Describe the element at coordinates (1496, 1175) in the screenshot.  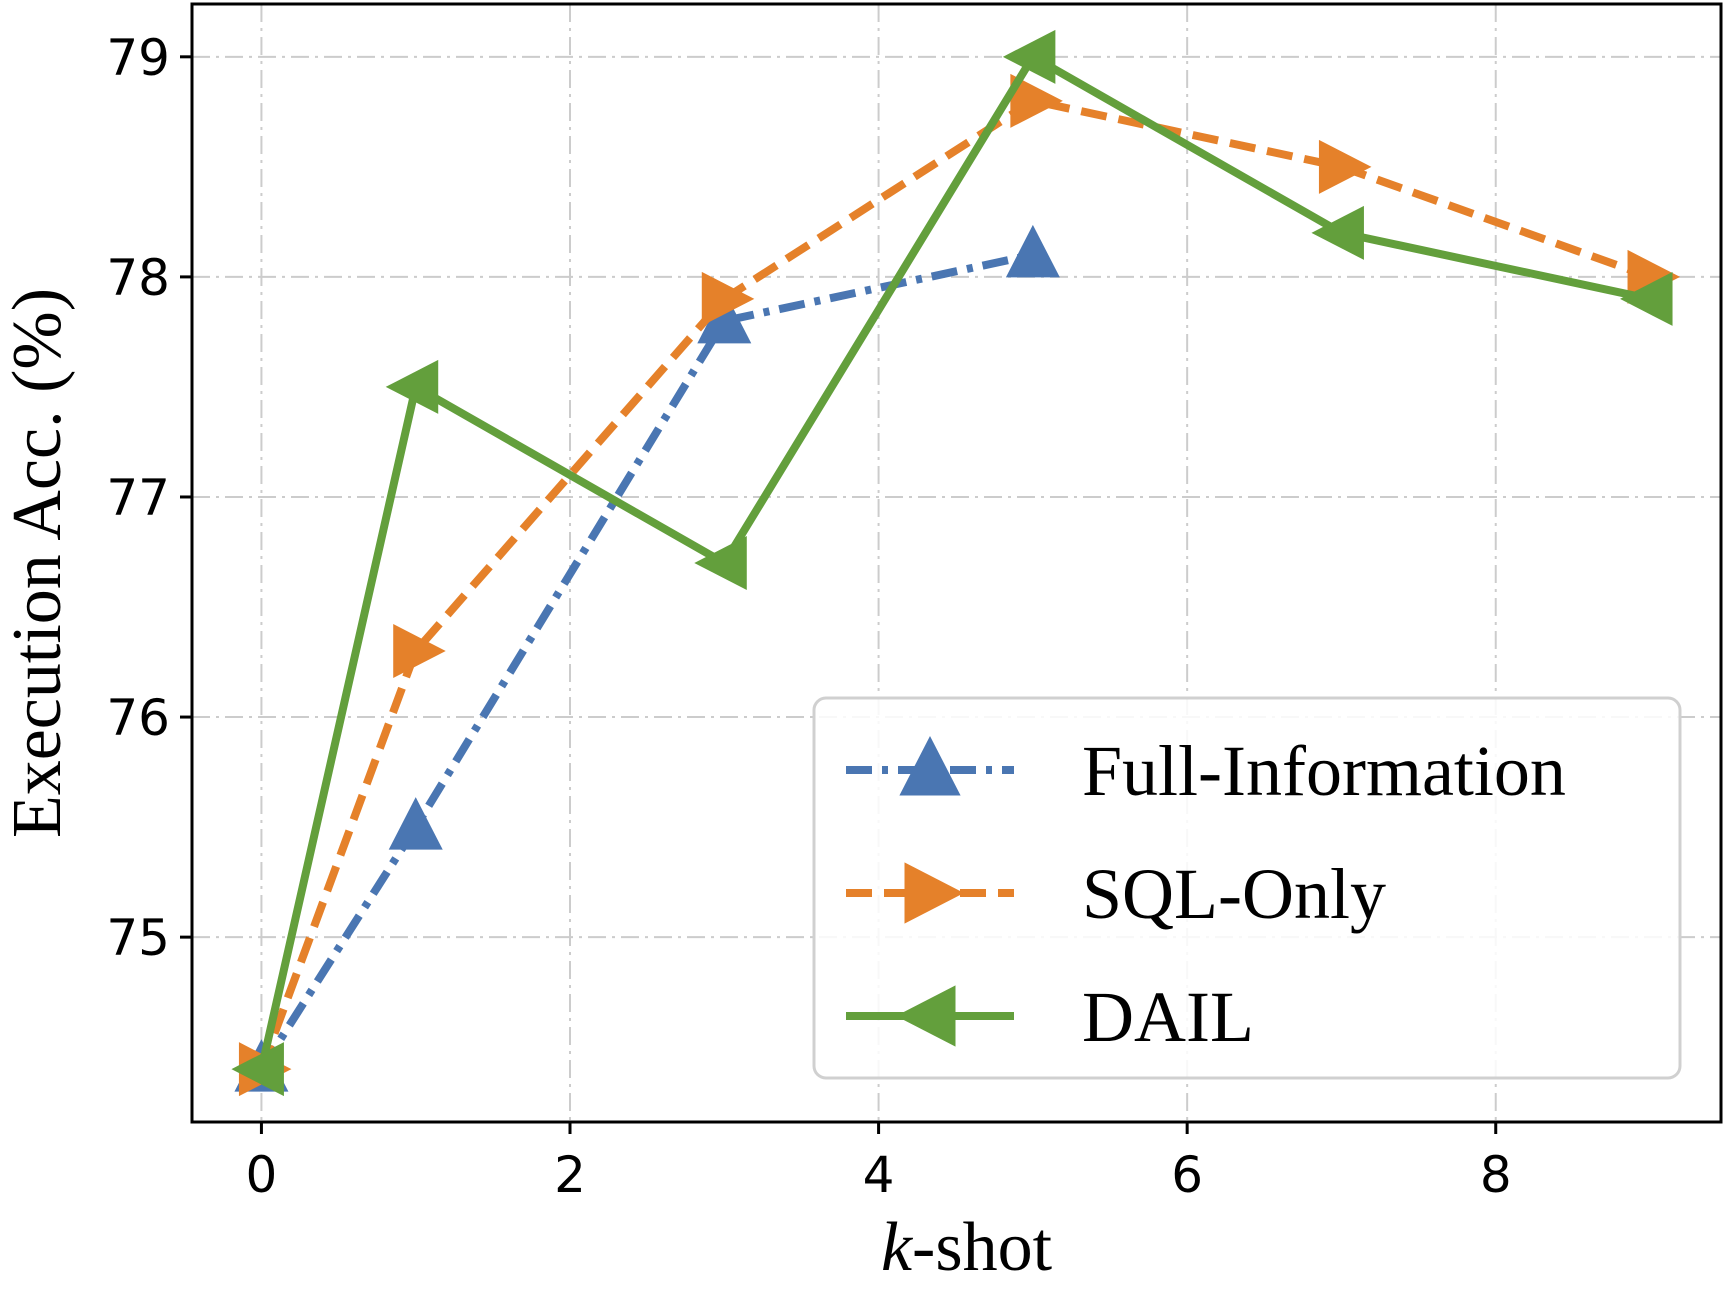
I see `x-tick-label: 8` at that location.